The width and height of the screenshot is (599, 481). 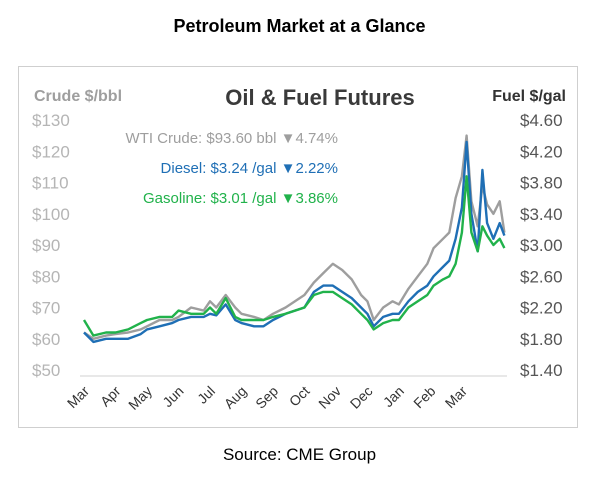 I want to click on right-tick-label: $2.20, so click(x=541, y=308).